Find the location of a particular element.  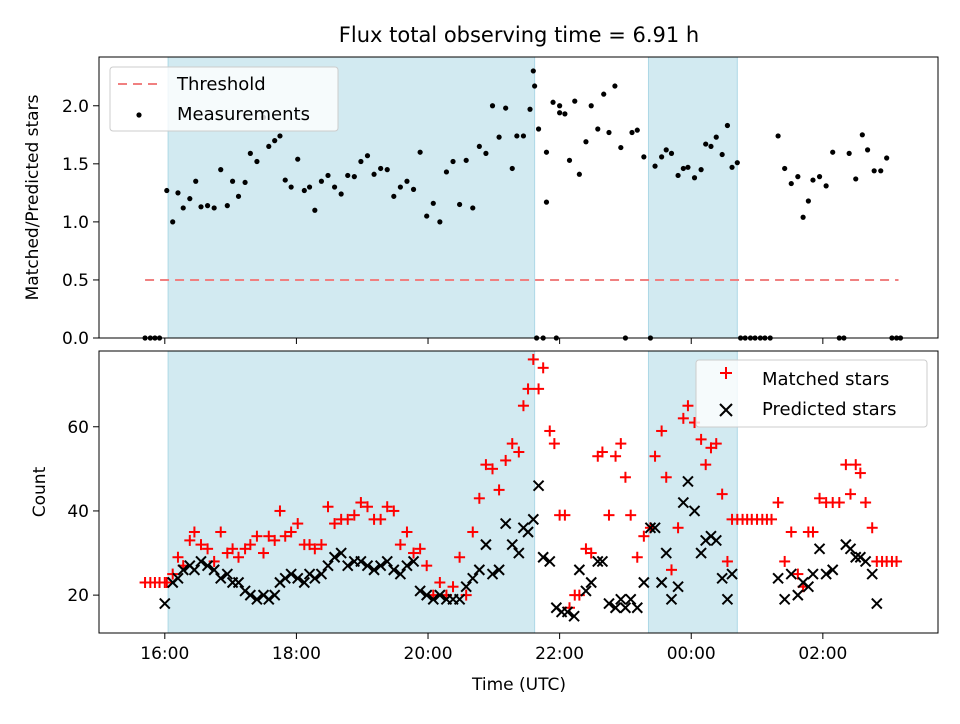

x-tick-label: 18:00 is located at coordinates (296, 654).